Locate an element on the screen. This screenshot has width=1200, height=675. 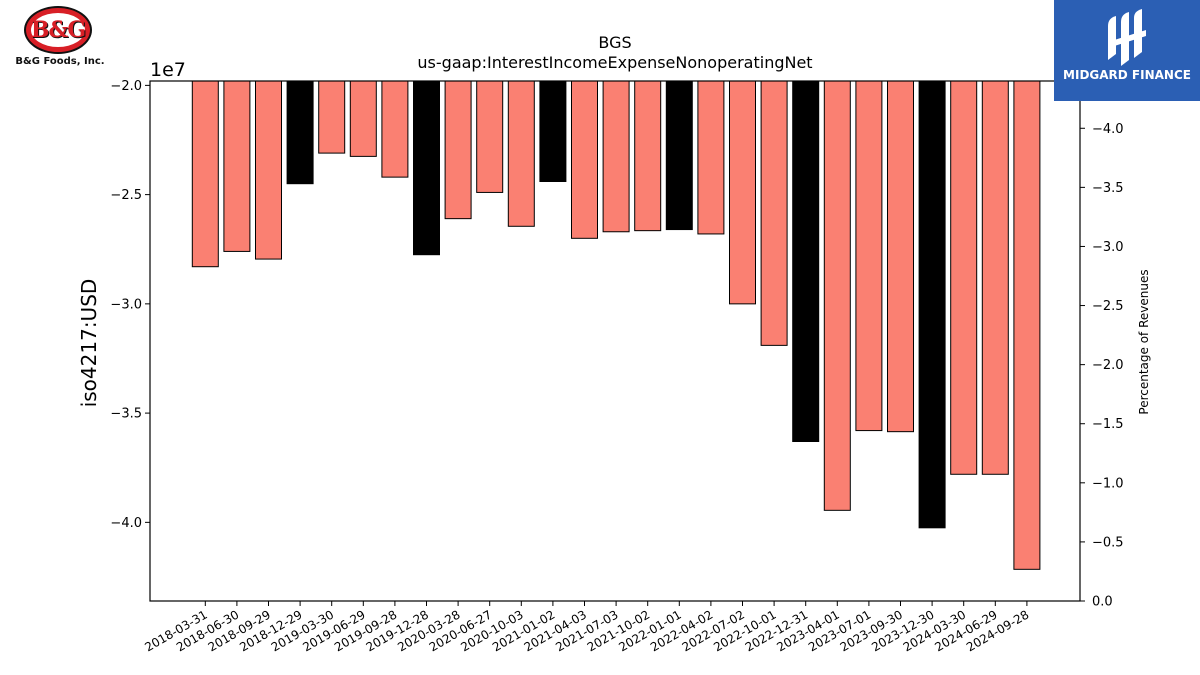
y2-tick-label: −1.0 is located at coordinates (1108, 483).